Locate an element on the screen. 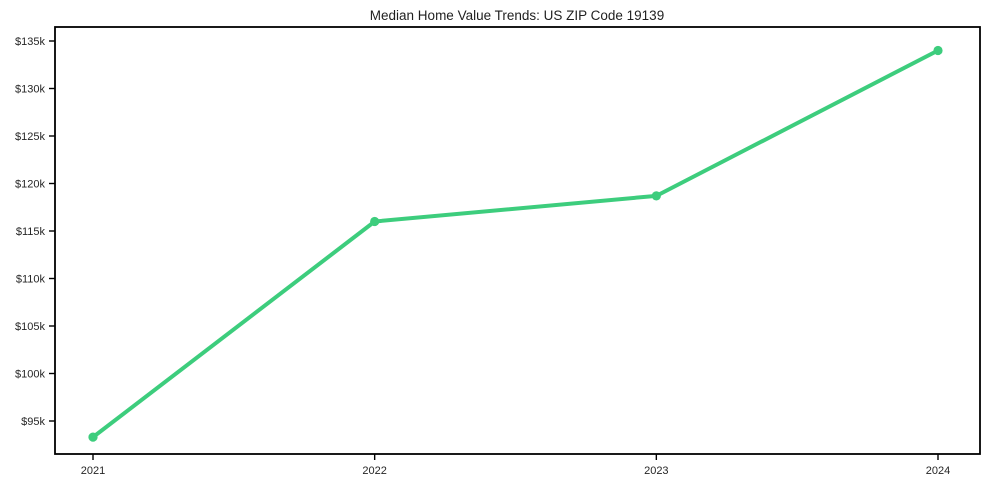 This screenshot has height=490, width=990. y-axis-tick-label: $135k is located at coordinates (30, 42).